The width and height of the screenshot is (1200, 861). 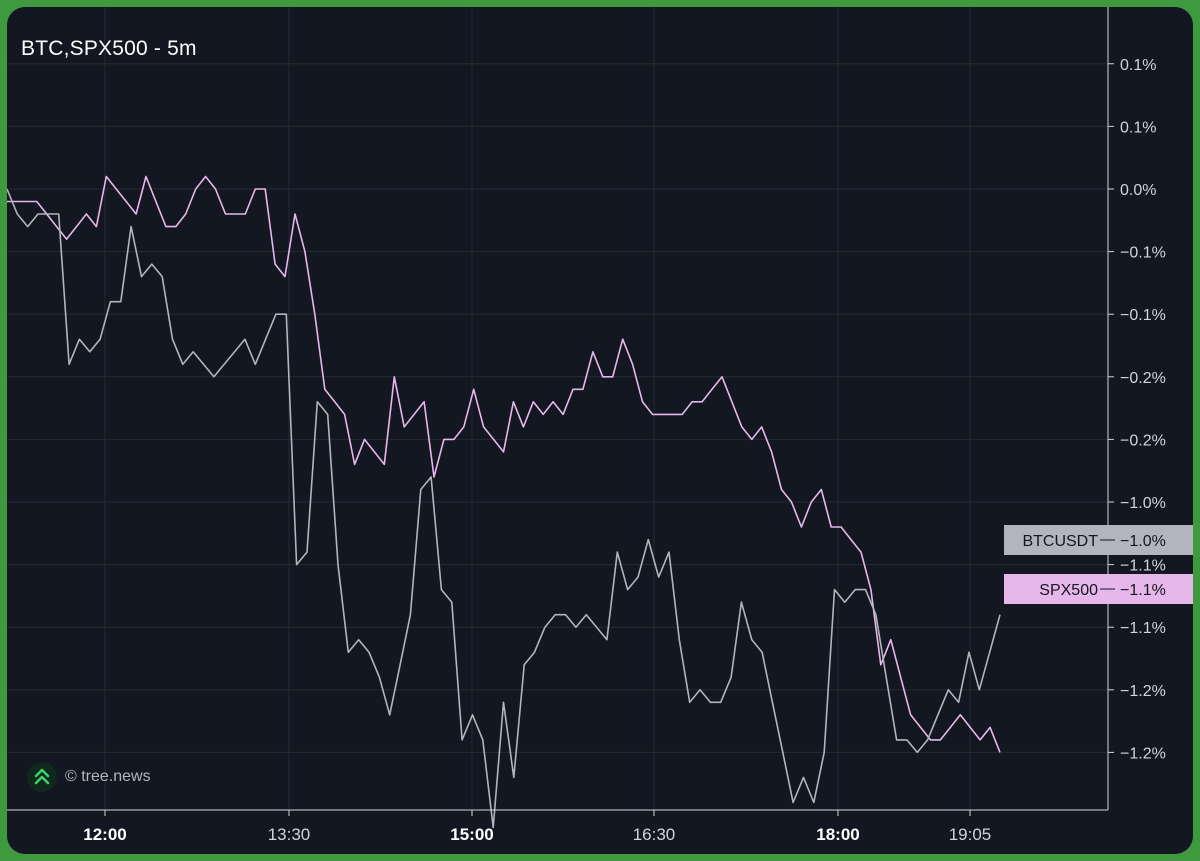 I want to click on series-value-label: −1.0%, so click(x=1143, y=541).